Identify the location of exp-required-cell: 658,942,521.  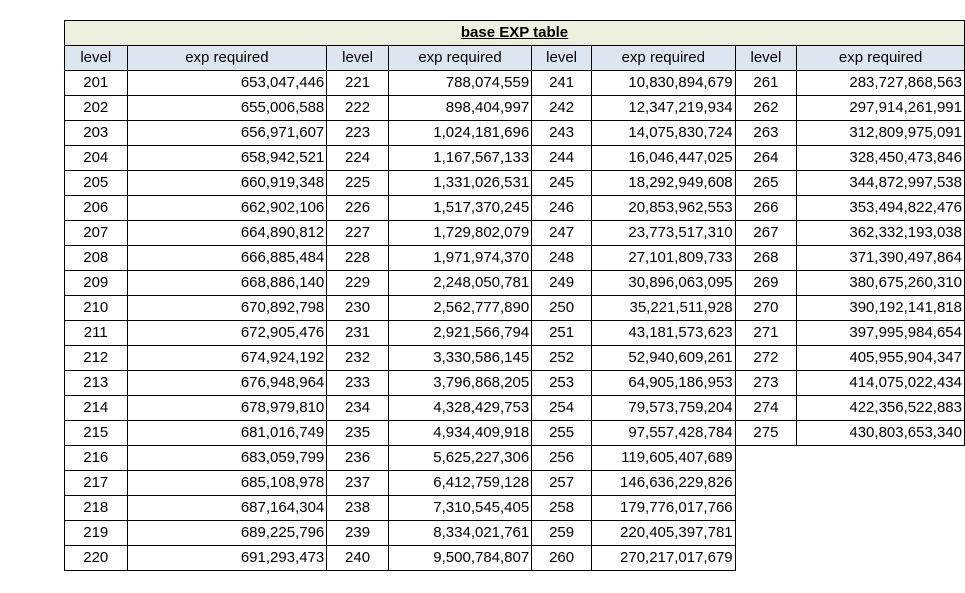
(227, 158).